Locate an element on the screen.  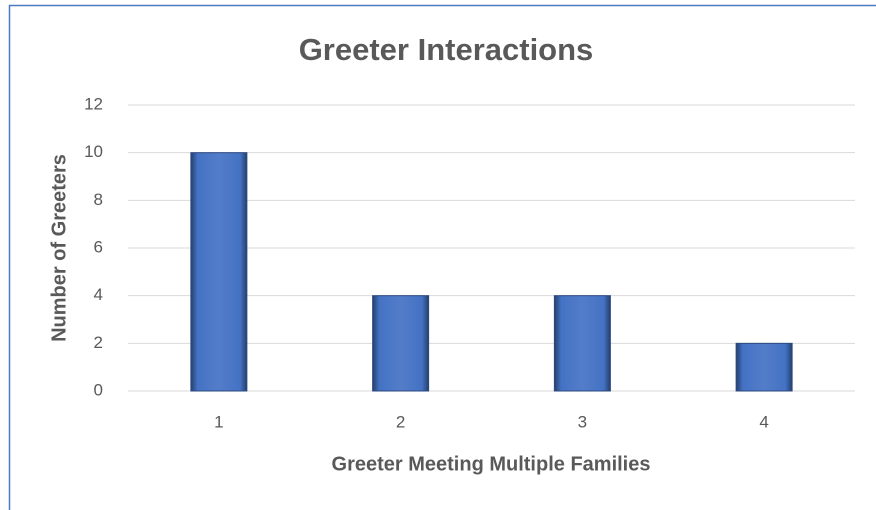
y-tick-label: 4 is located at coordinates (98, 294).